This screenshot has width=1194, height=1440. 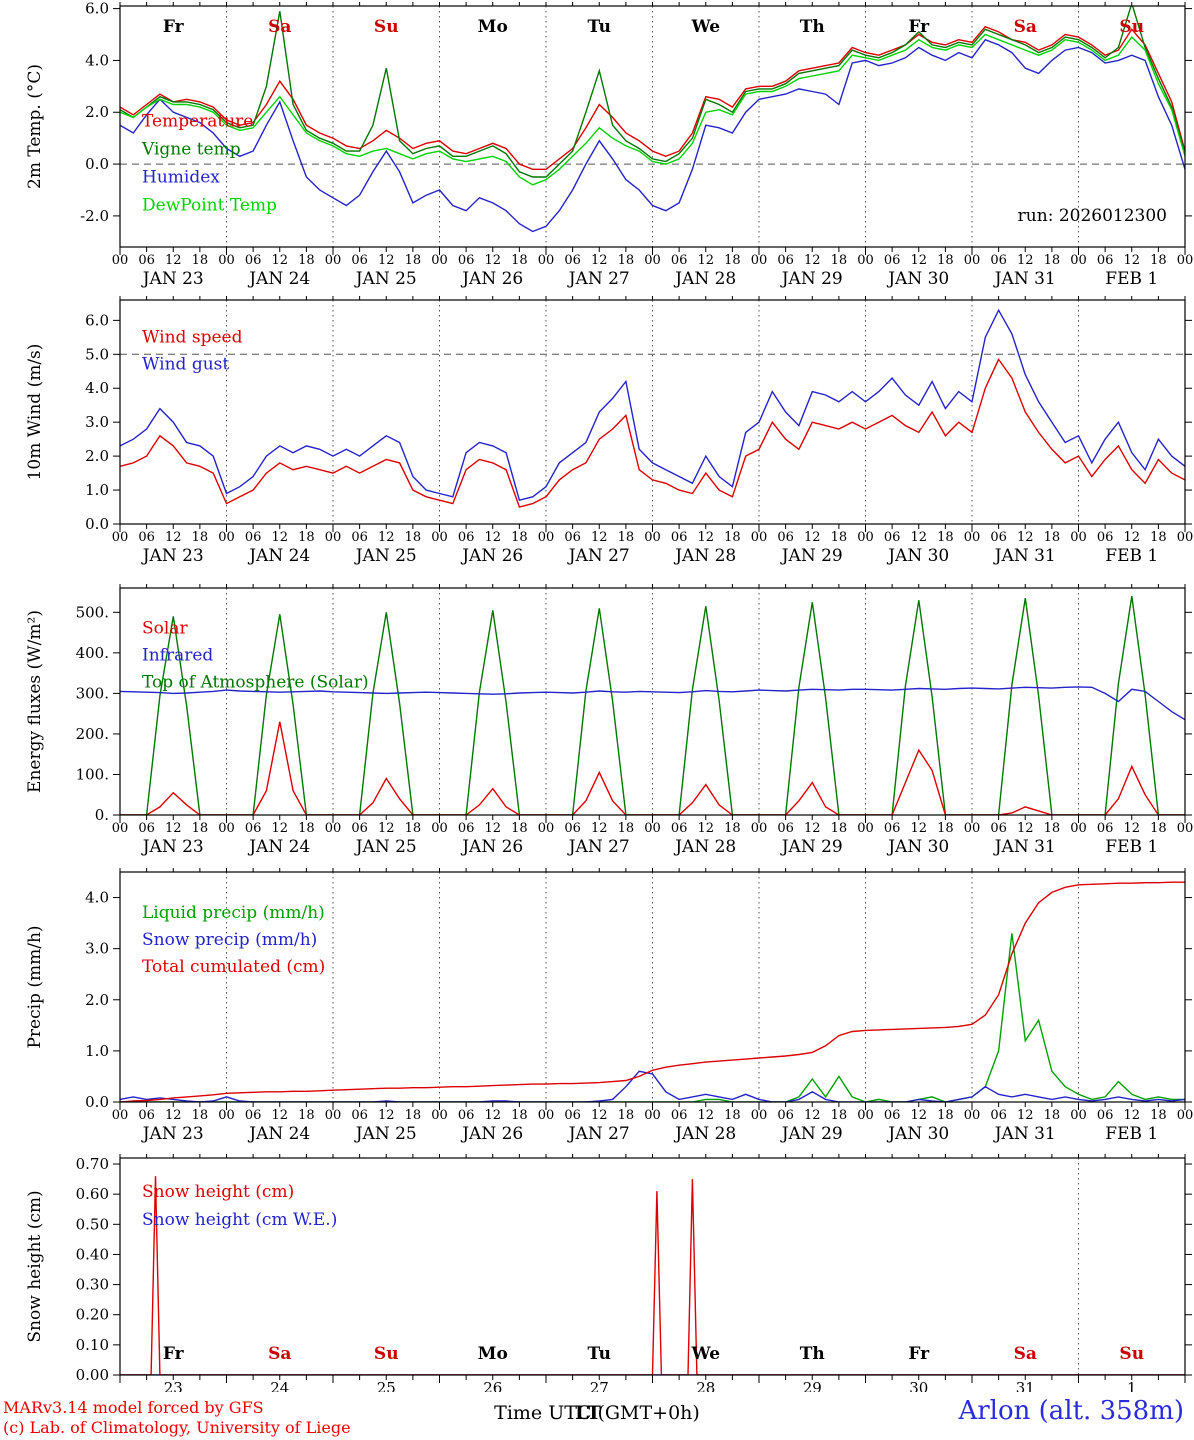 I want to click on svg-text: 0.70, so click(x=92, y=1164).